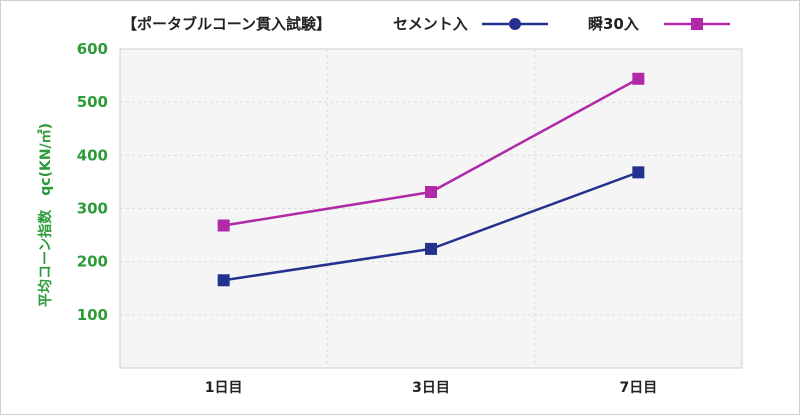 The width and height of the screenshot is (800, 415). I want to click on y-tick-label: 200, so click(92, 262).